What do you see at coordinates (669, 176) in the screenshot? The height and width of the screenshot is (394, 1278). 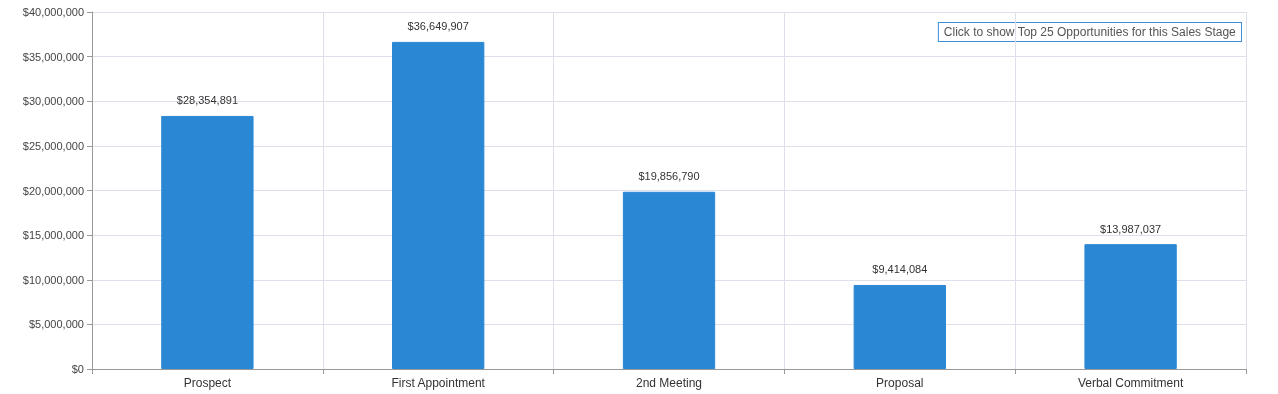 I see `data-label: $19,856,790` at bounding box center [669, 176].